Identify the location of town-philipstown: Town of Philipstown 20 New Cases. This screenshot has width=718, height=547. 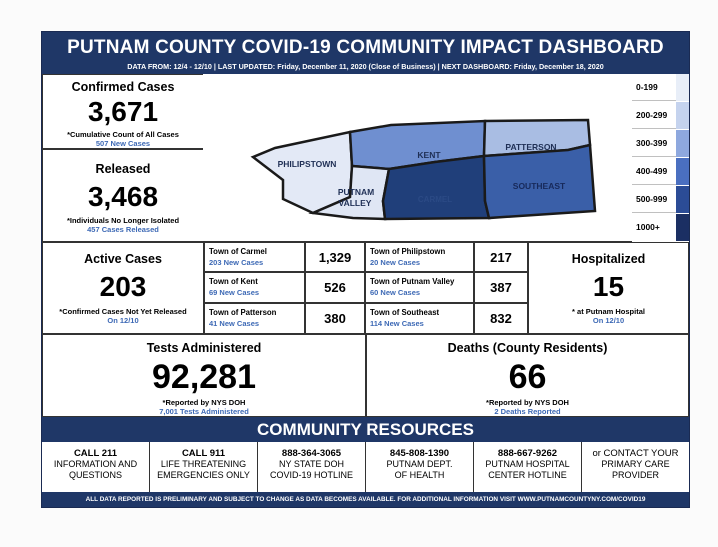
(419, 257).